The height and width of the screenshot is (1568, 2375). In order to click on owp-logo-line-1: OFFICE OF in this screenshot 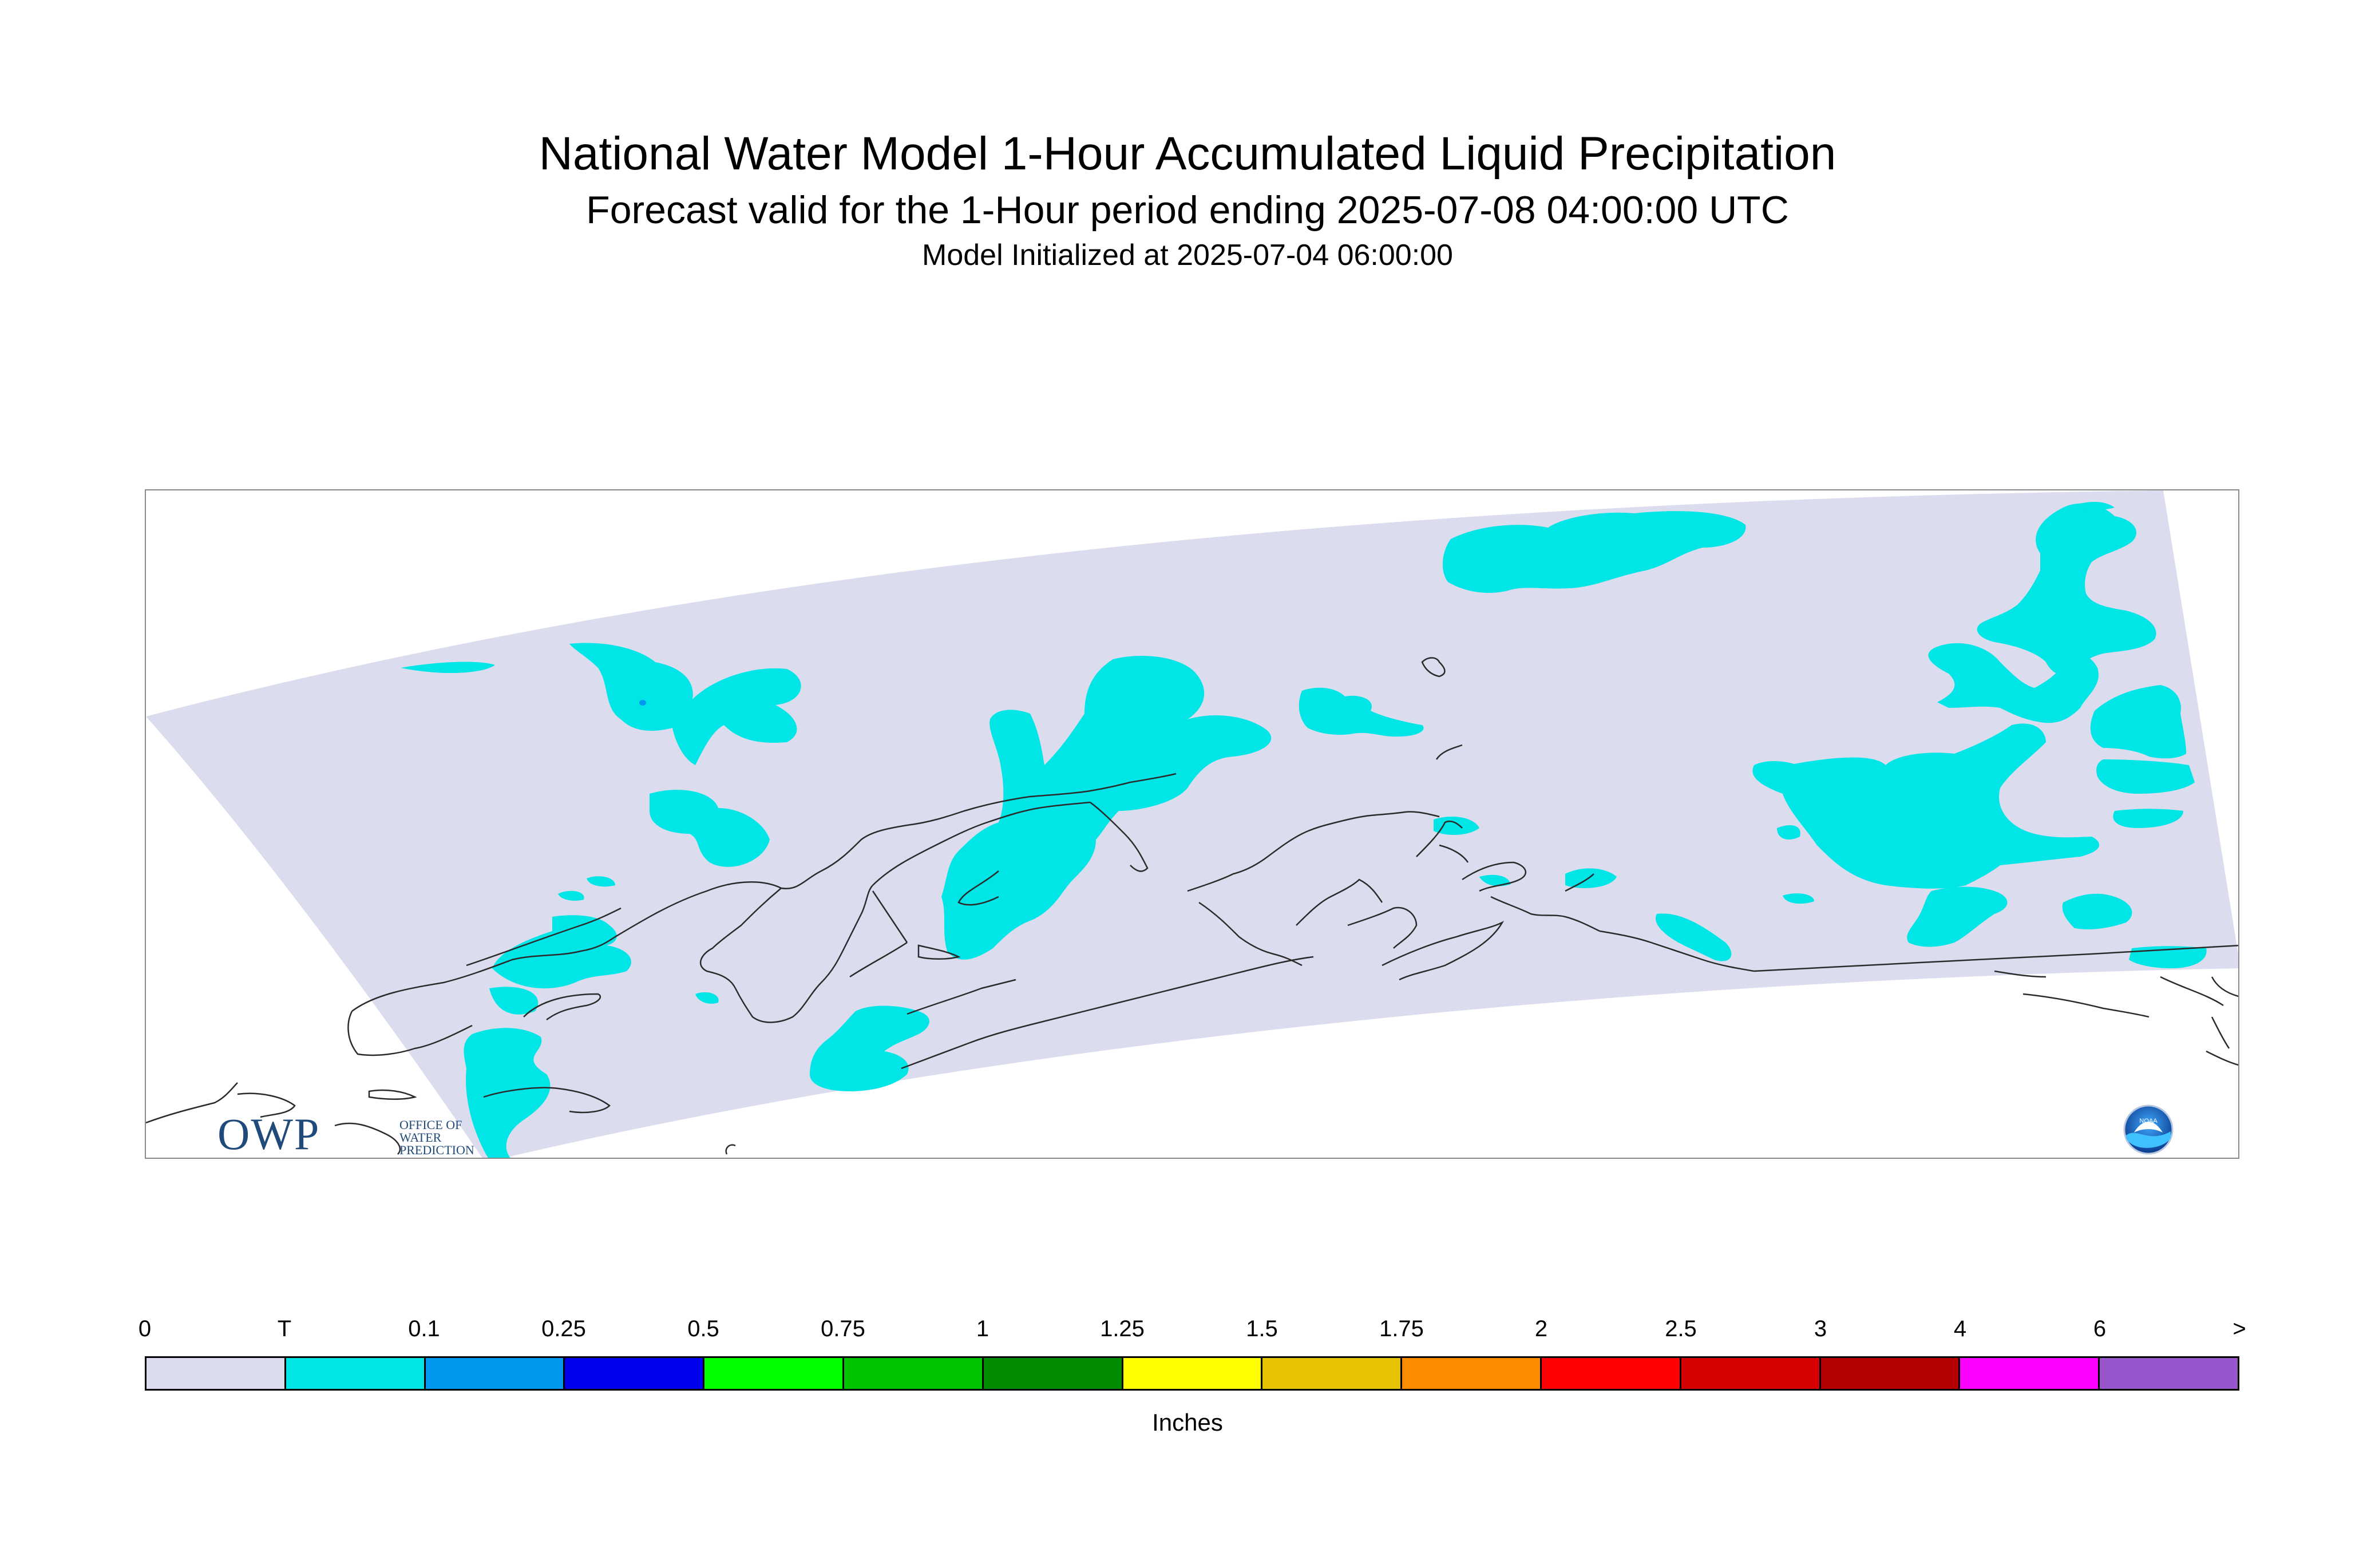, I will do `click(430, 1125)`.